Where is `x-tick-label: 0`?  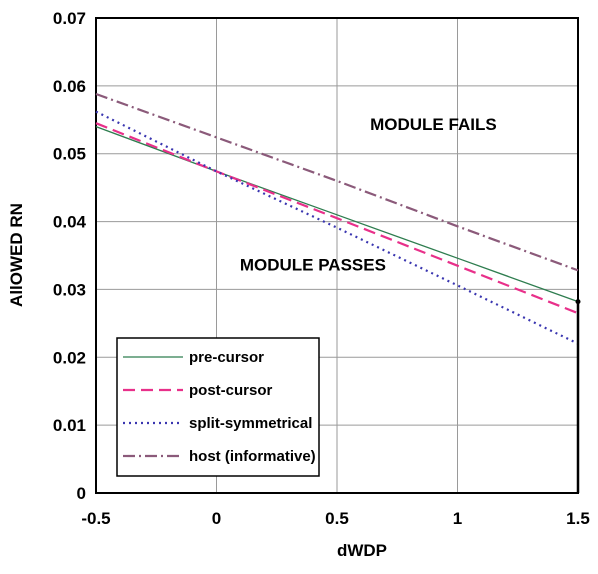
x-tick-label: 0 is located at coordinates (216, 518).